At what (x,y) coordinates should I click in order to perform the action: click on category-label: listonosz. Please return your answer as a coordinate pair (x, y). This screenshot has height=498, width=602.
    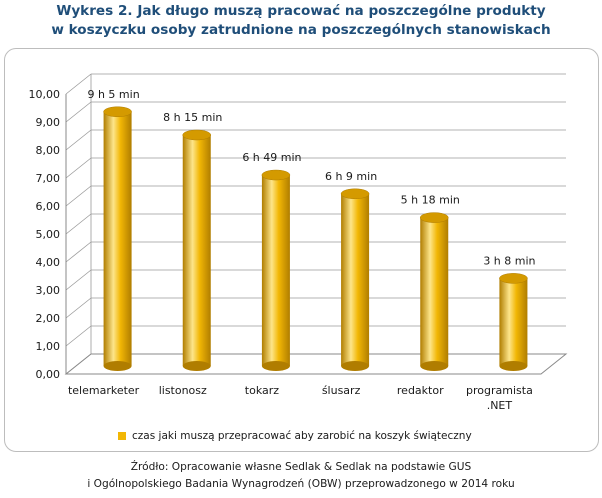
    Looking at the image, I should click on (183, 390).